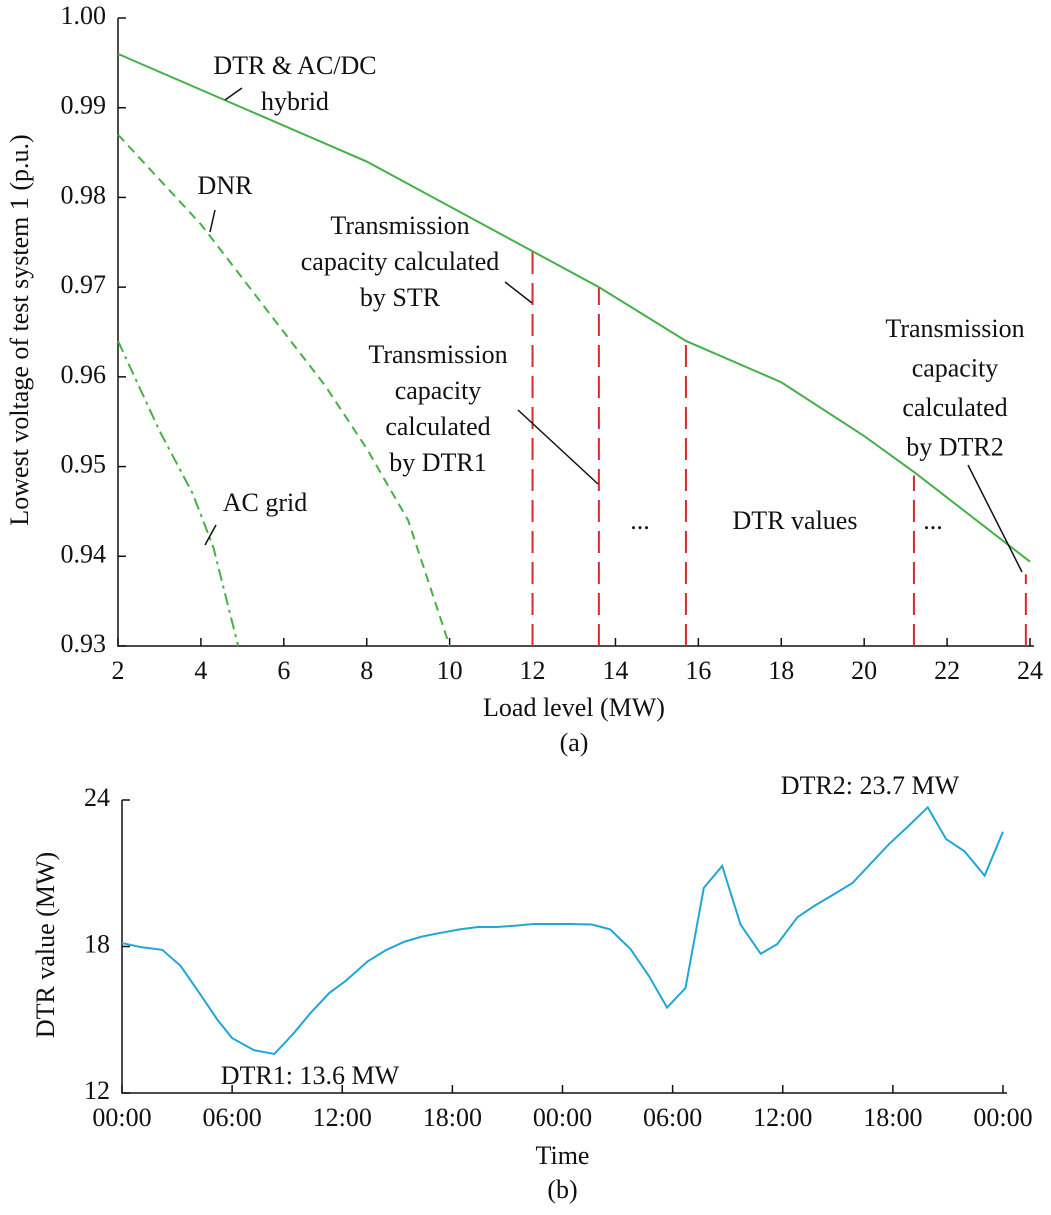 This screenshot has height=1215, width=1051. I want to click on annotation: DTR1: 13.6 MW, so click(310, 1075).